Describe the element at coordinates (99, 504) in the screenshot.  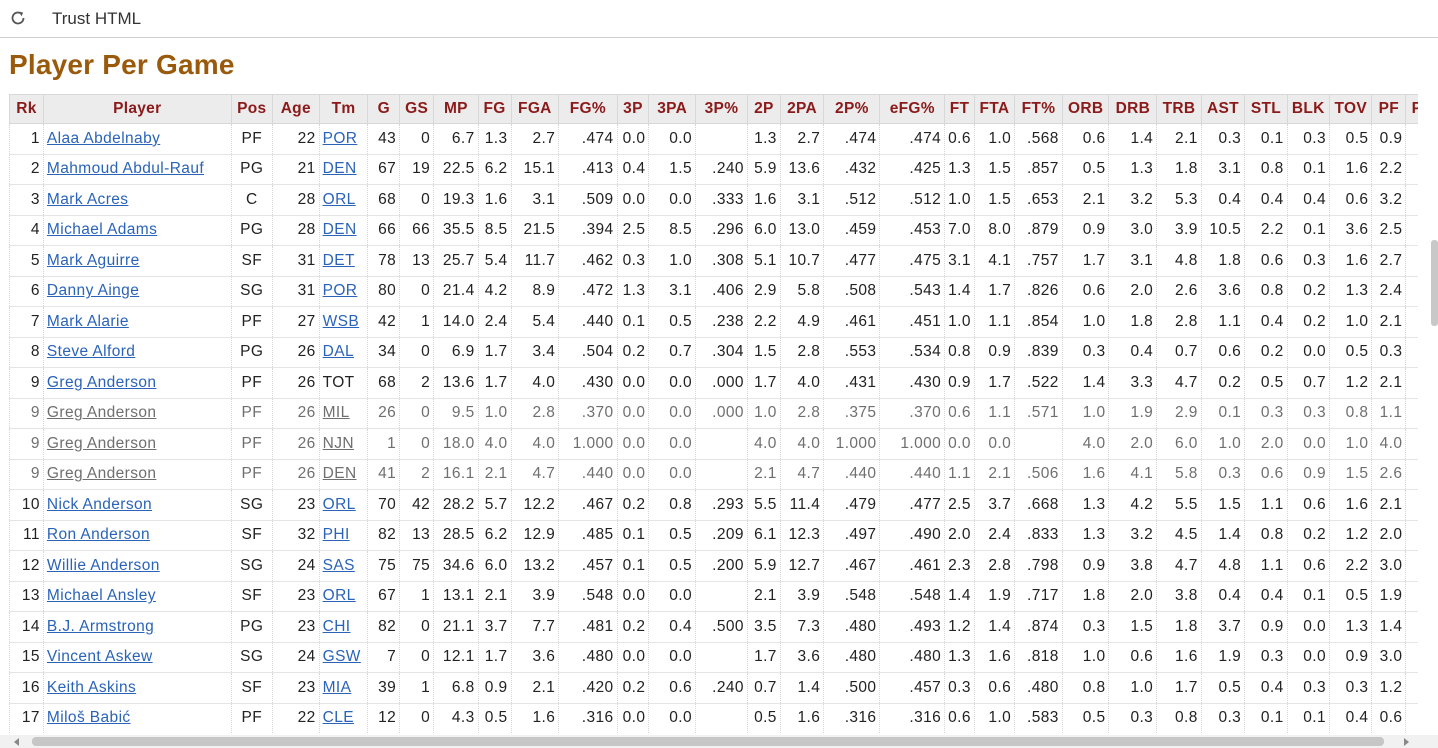
I see `player-link: Nick Anderson` at that location.